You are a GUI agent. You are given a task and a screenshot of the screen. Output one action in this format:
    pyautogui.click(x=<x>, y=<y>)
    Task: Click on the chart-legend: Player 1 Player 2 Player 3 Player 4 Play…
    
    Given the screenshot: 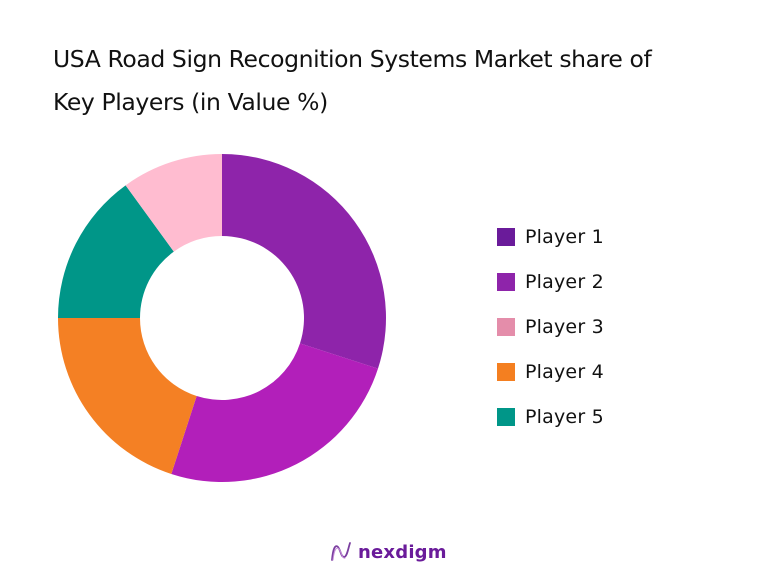 What is the action you would take?
    pyautogui.click(x=550, y=326)
    